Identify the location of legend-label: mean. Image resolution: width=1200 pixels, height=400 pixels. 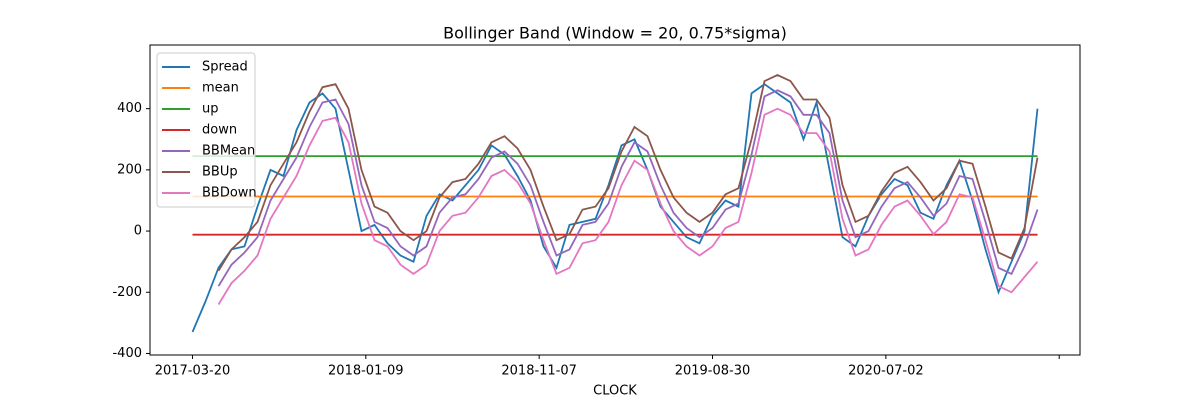
(220, 88).